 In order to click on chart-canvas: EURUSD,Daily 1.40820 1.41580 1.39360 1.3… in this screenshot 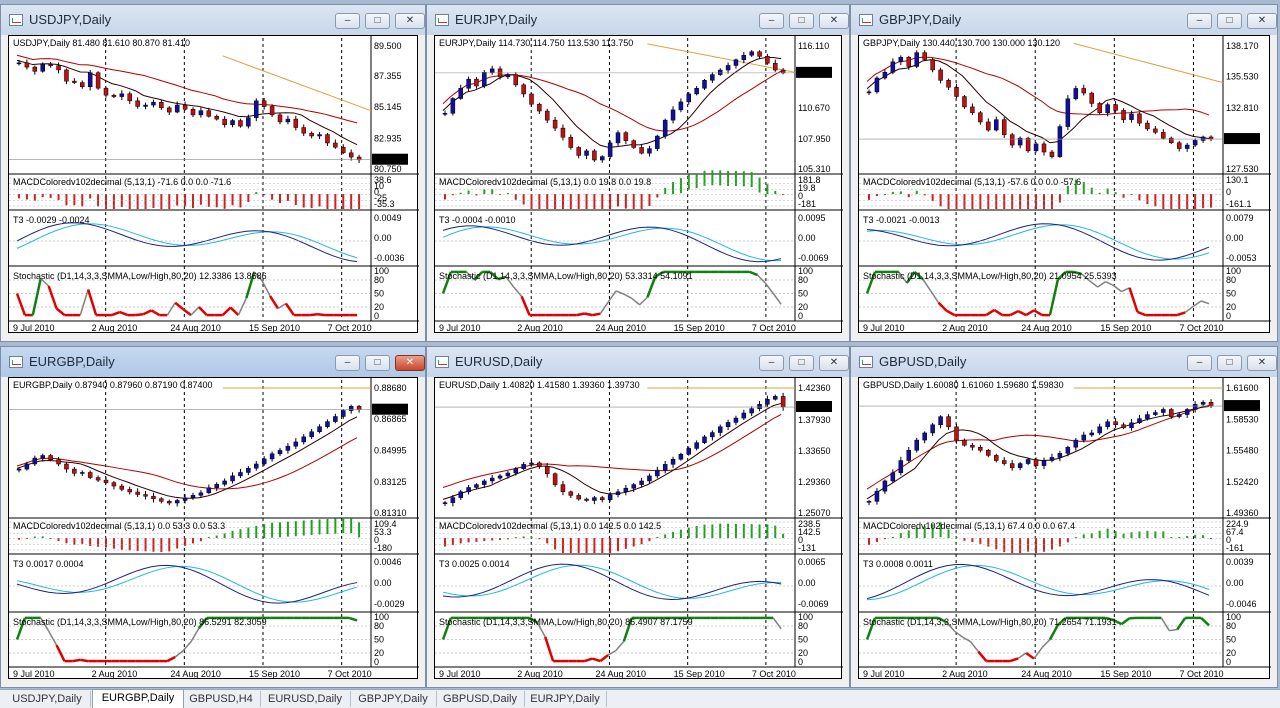, I will do `click(639, 529)`.